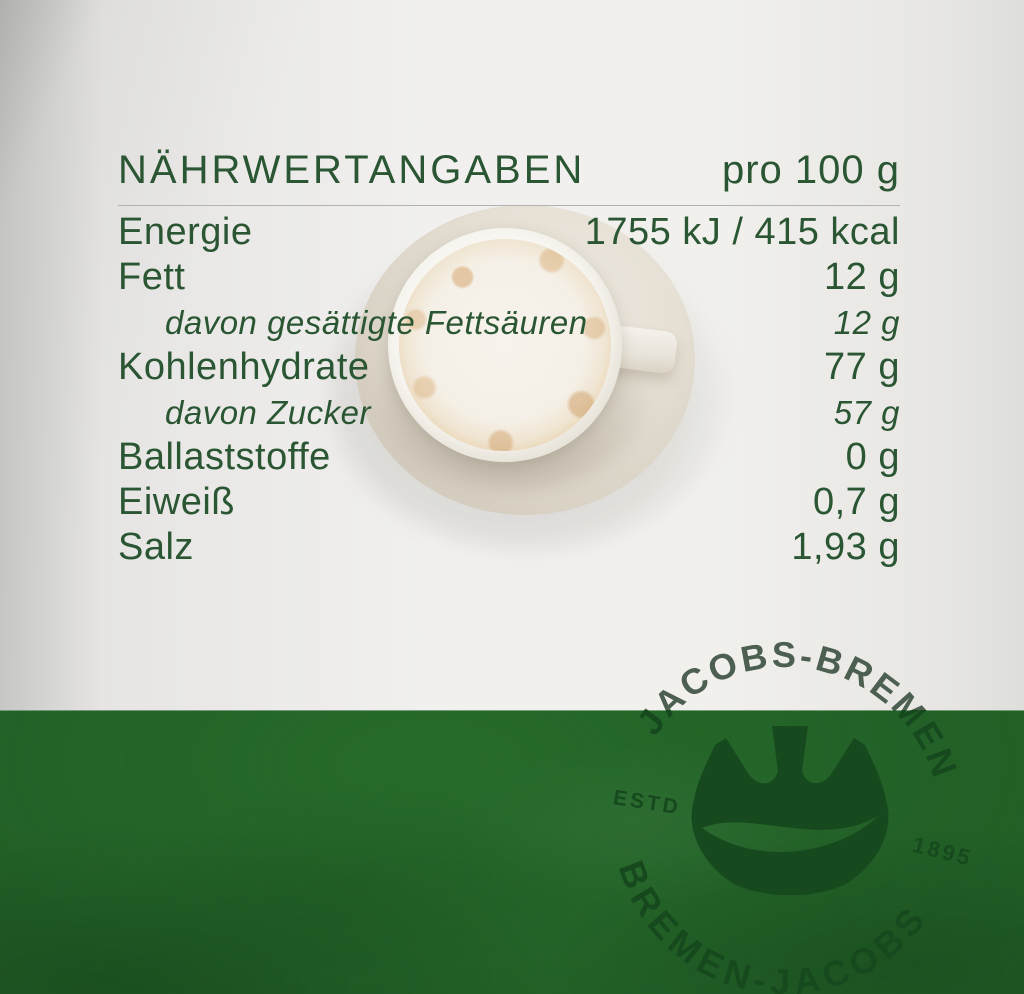 The width and height of the screenshot is (1024, 994). Describe the element at coordinates (177, 502) in the screenshot. I see `nutrition-label: Eiweiß` at that location.